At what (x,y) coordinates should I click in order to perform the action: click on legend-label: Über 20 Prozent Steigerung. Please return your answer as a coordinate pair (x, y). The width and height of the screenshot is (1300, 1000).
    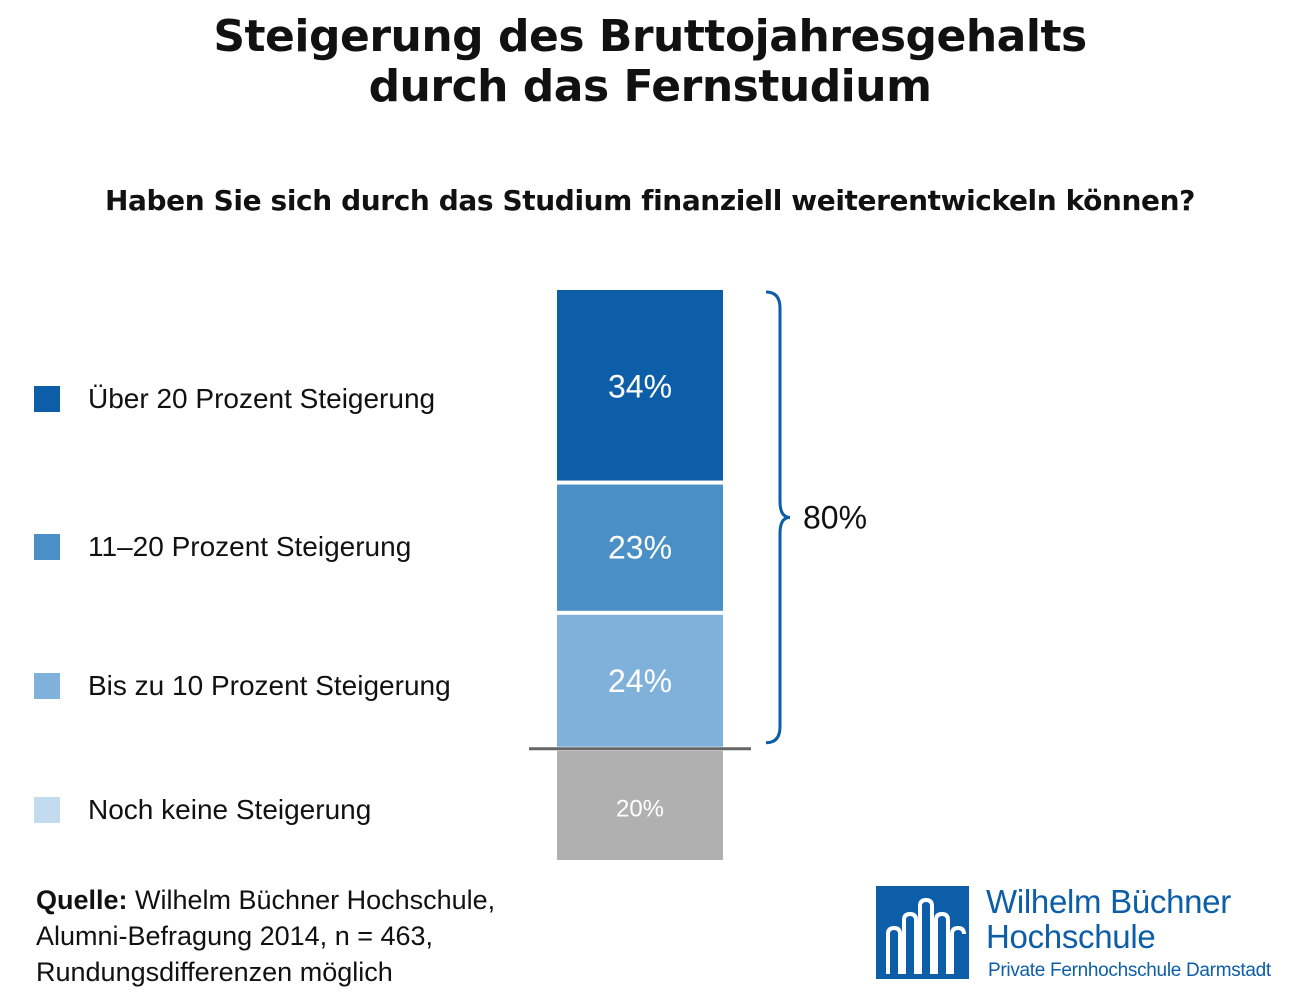
    Looking at the image, I should click on (262, 398).